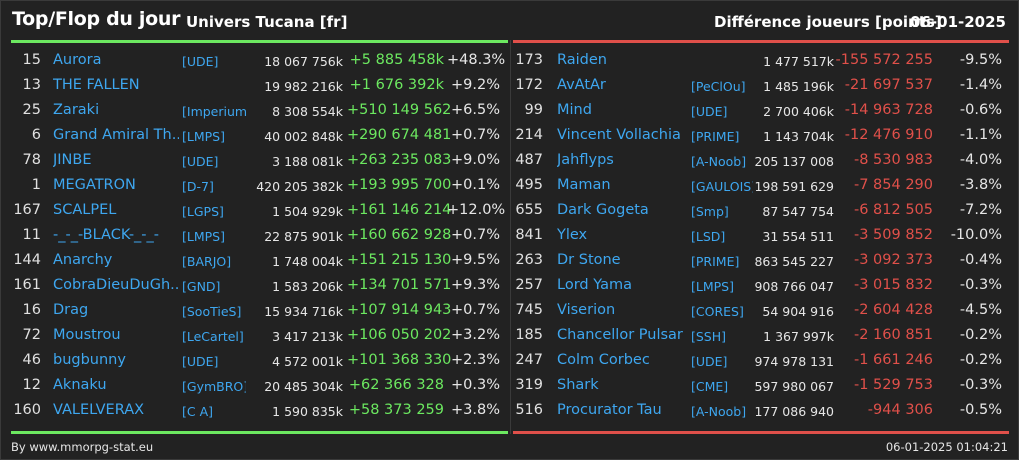  Describe the element at coordinates (36, 185) in the screenshot. I see `player-rank: 1` at that location.